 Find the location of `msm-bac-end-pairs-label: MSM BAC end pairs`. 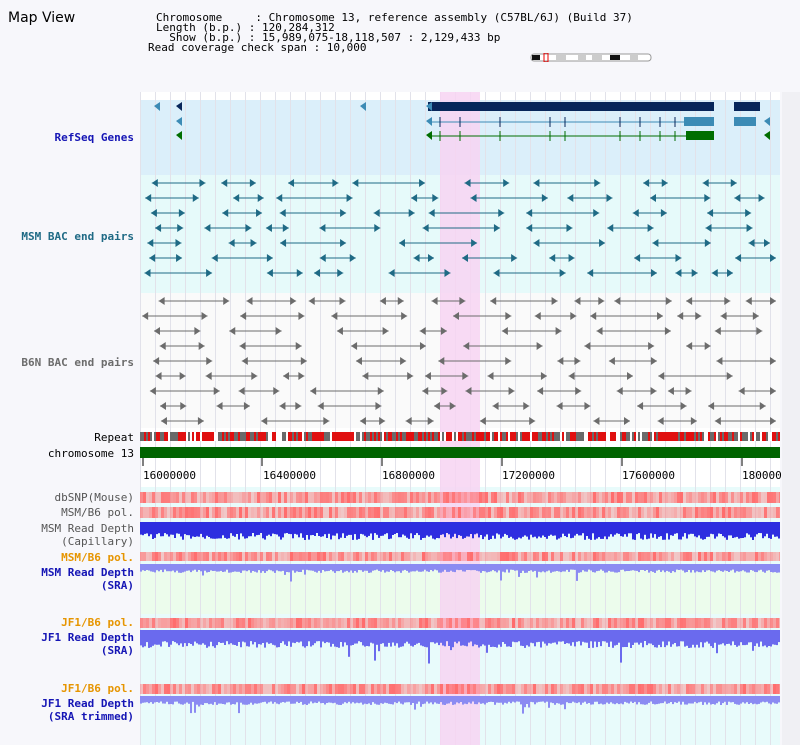

msm-bac-end-pairs-label: MSM BAC end pairs is located at coordinates (77, 236).